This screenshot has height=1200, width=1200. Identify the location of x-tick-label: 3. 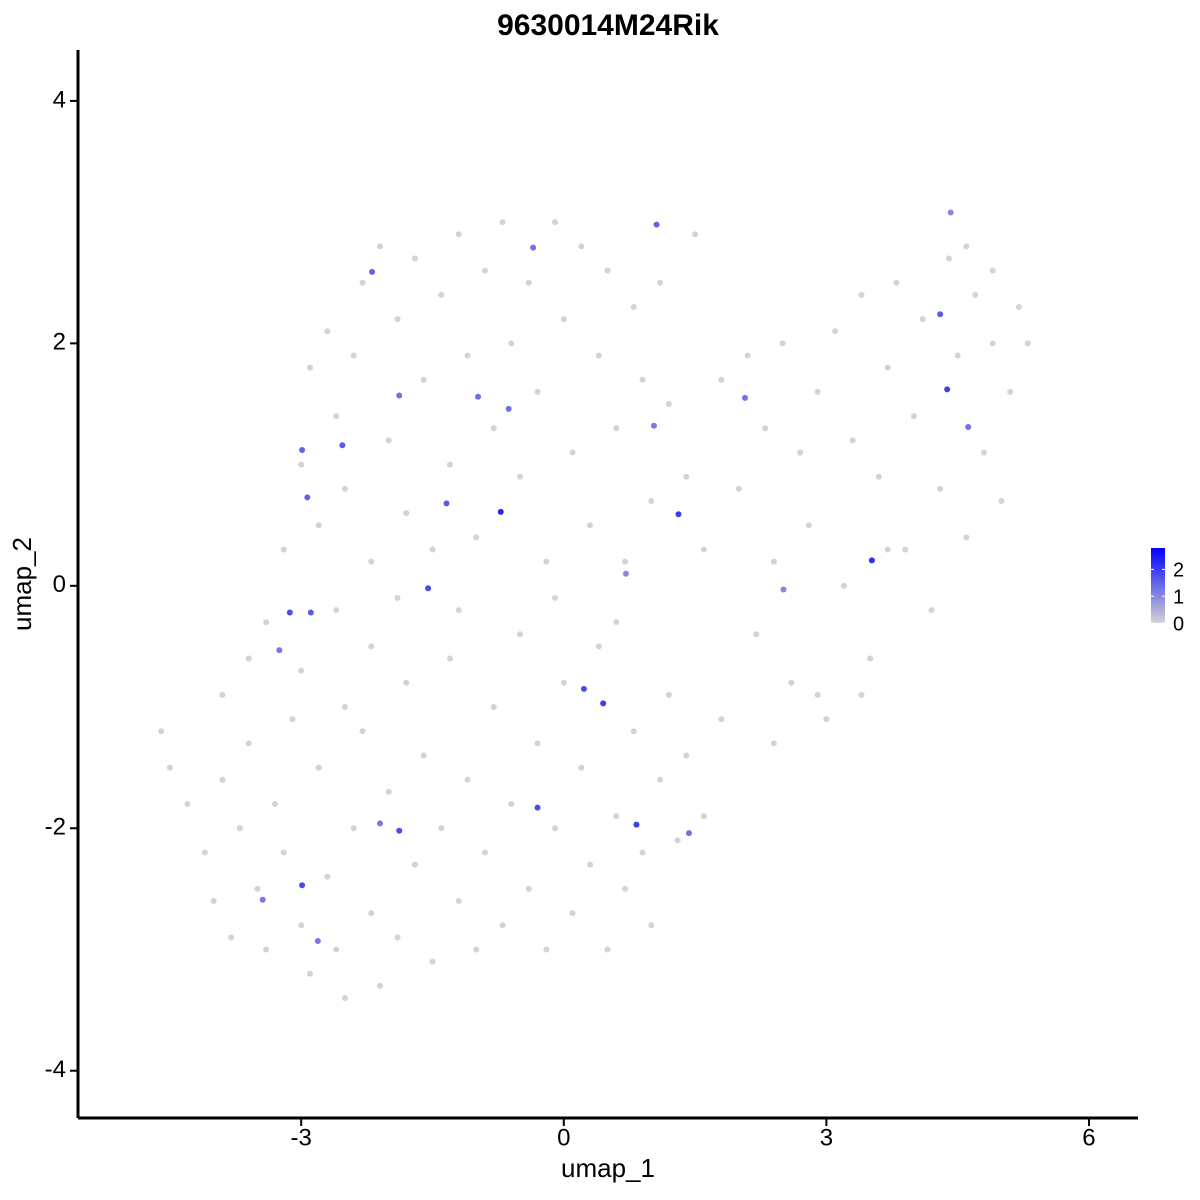
(826, 1137).